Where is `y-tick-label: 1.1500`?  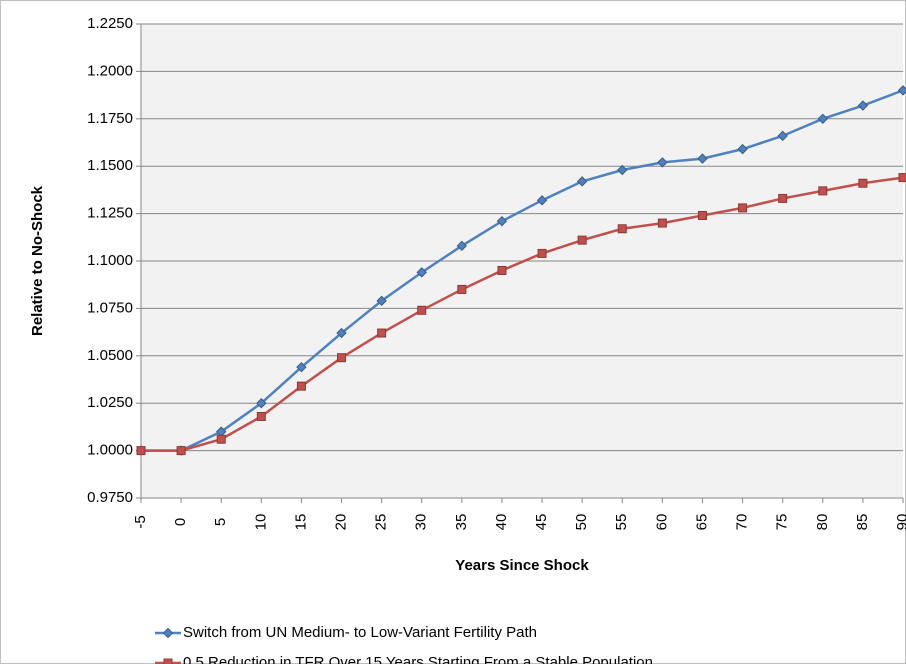 y-tick-label: 1.1500 is located at coordinates (110, 165).